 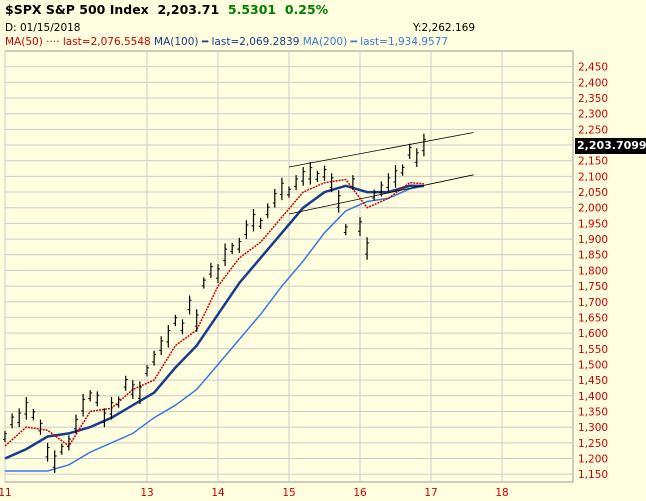 What do you see at coordinates (593, 99) in the screenshot?
I see `y-tick-label: 2,350` at bounding box center [593, 99].